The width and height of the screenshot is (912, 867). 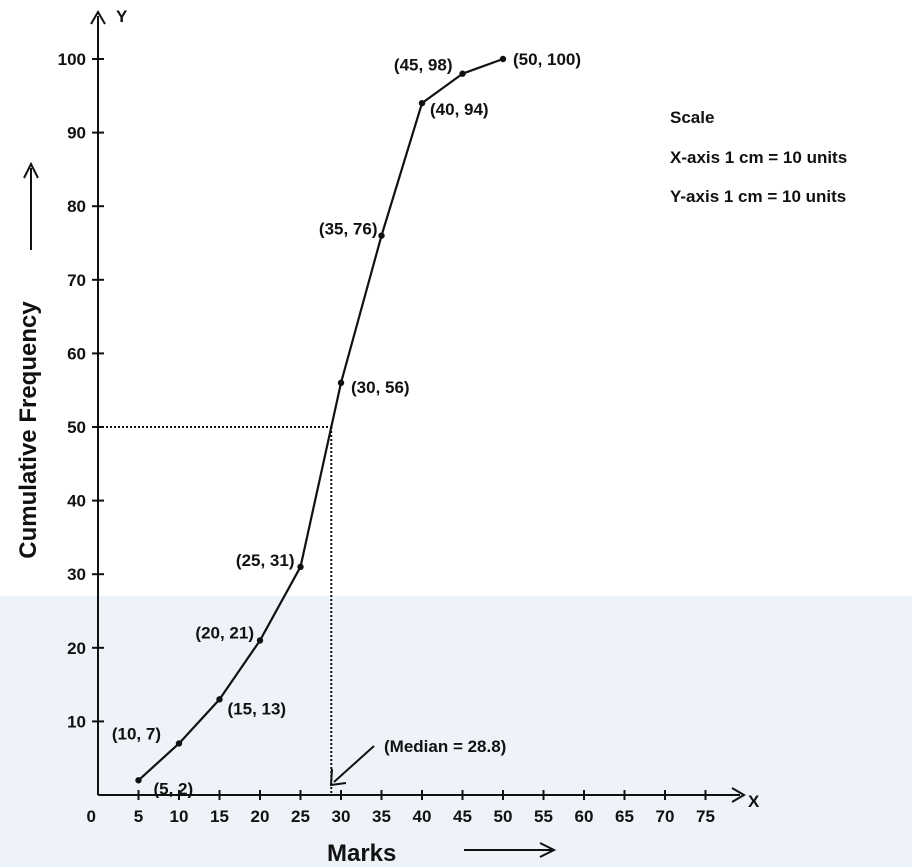 I want to click on x-tick-label: 70, so click(x=665, y=816).